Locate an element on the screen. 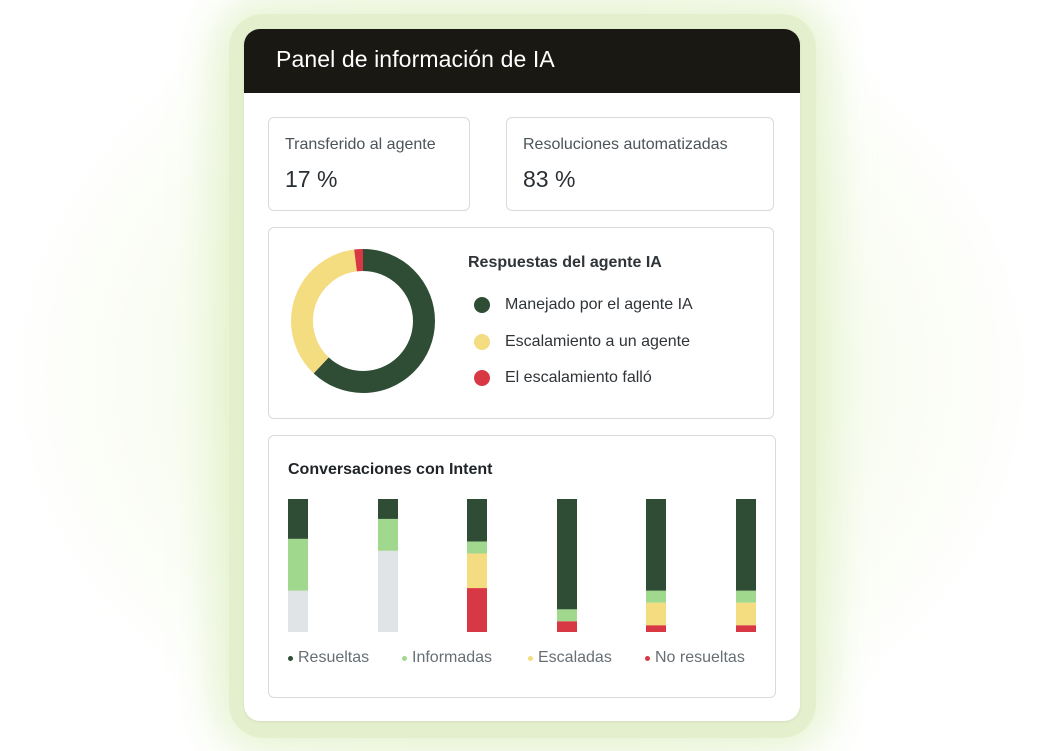  legend-label-failed: El escalamiento falló is located at coordinates (578, 378).